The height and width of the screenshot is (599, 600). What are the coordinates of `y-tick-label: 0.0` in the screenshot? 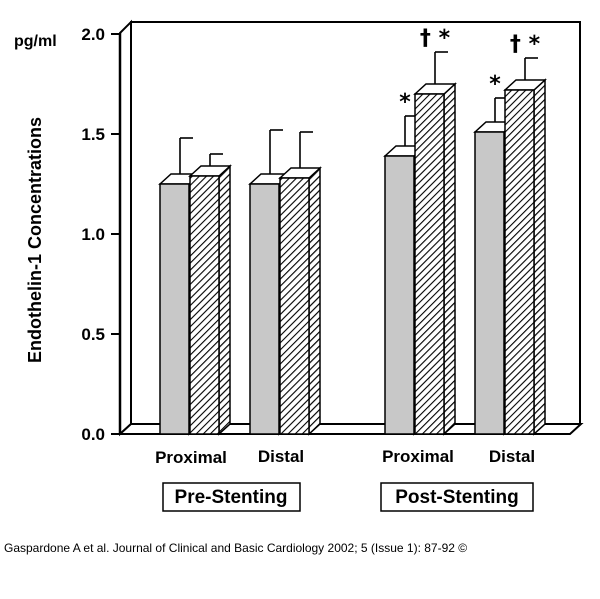 It's located at (93, 434).